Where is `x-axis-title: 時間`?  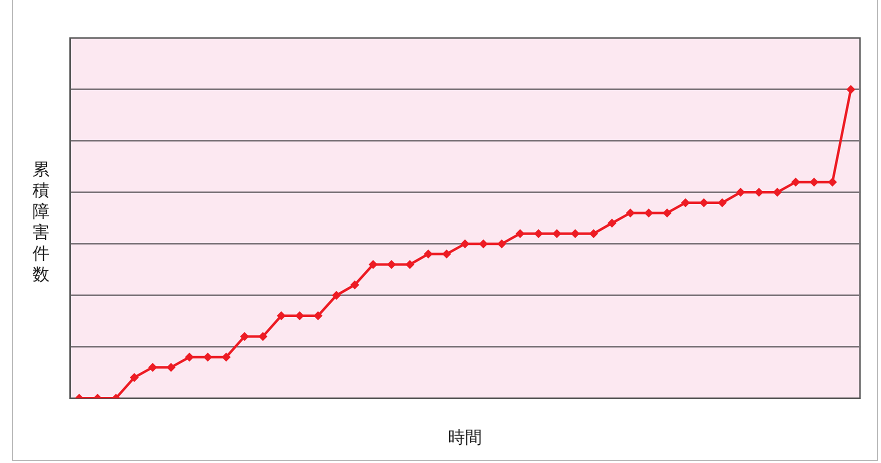
x-axis-title: 時間 is located at coordinates (465, 438).